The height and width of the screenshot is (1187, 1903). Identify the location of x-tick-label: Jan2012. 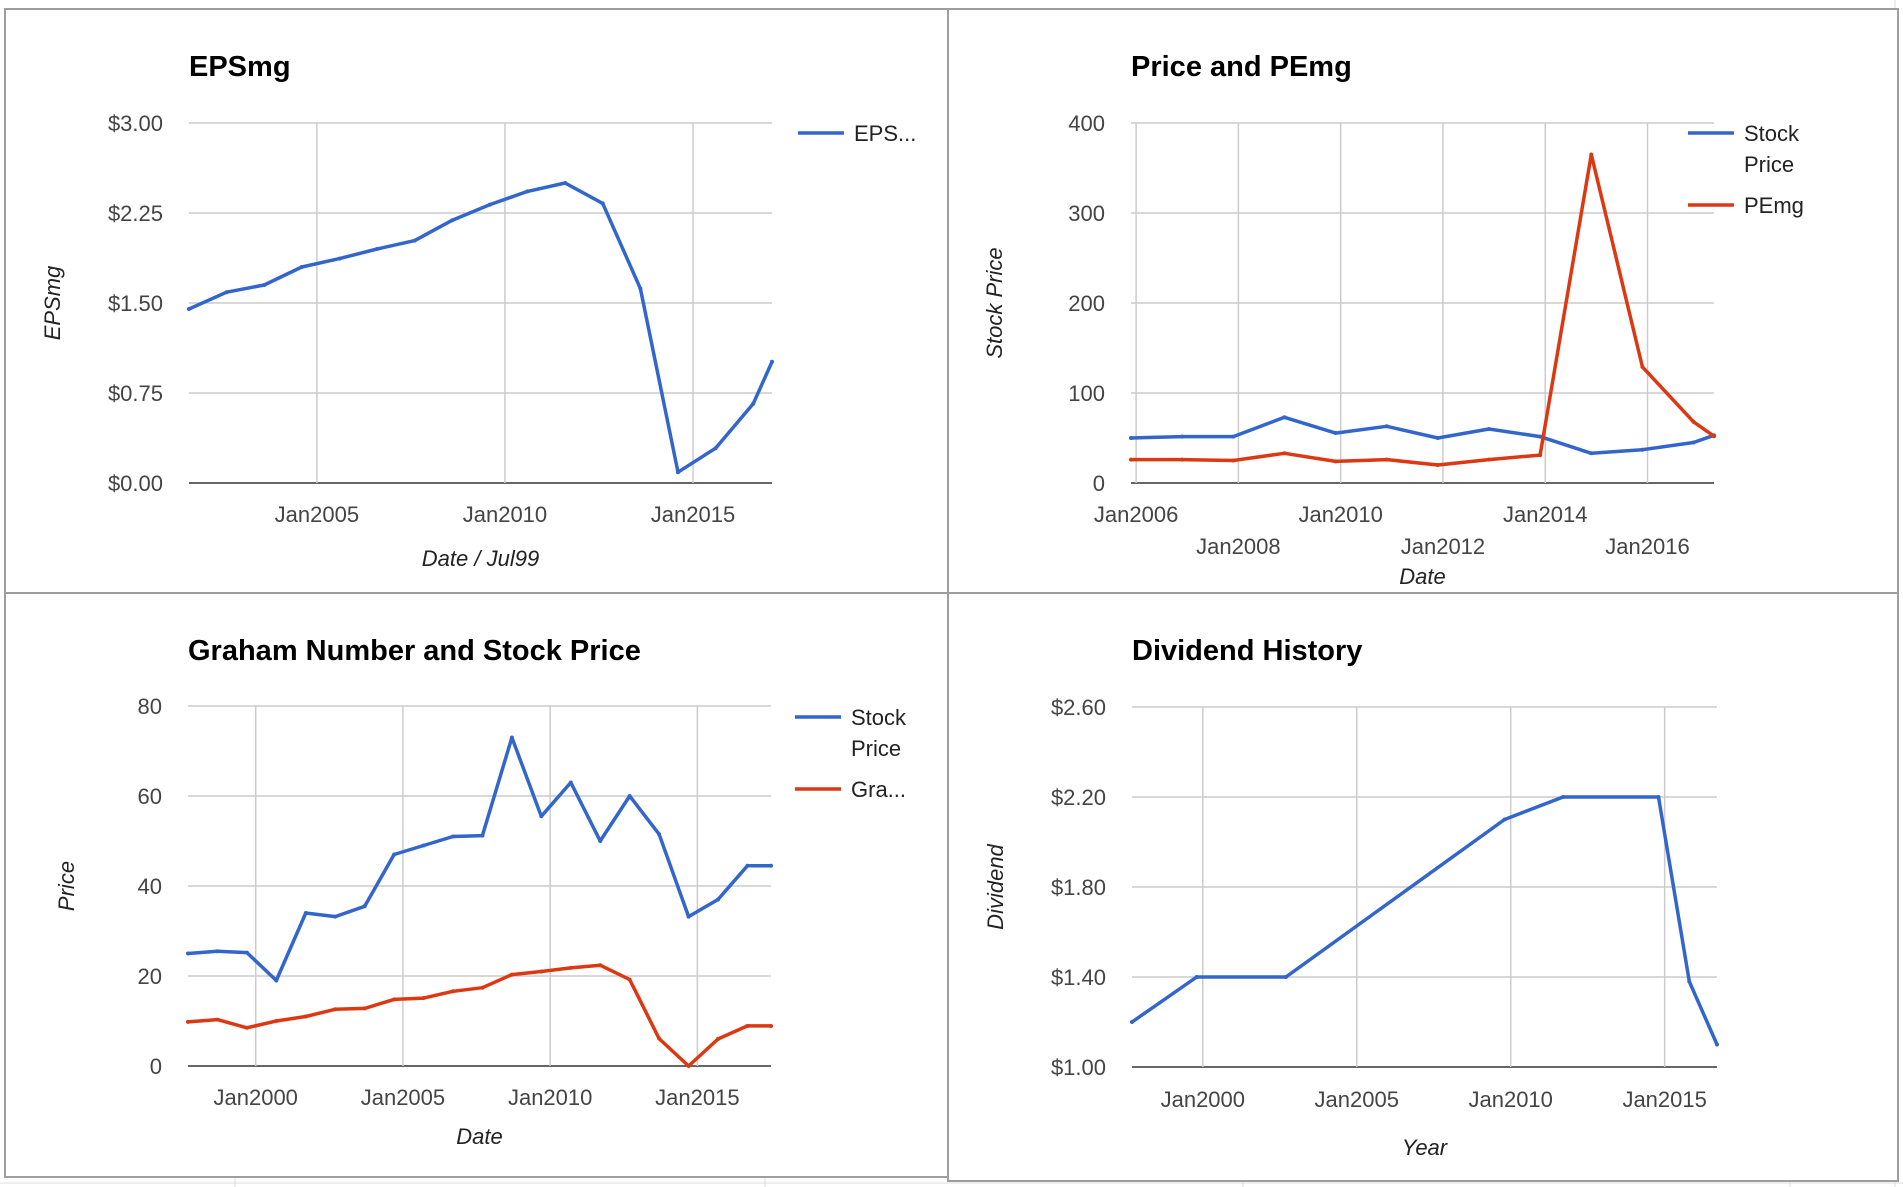
(1443, 546).